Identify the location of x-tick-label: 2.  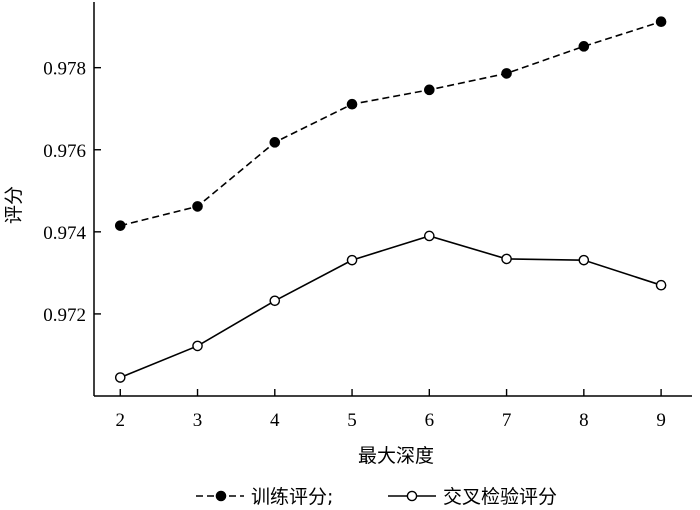
(121, 420).